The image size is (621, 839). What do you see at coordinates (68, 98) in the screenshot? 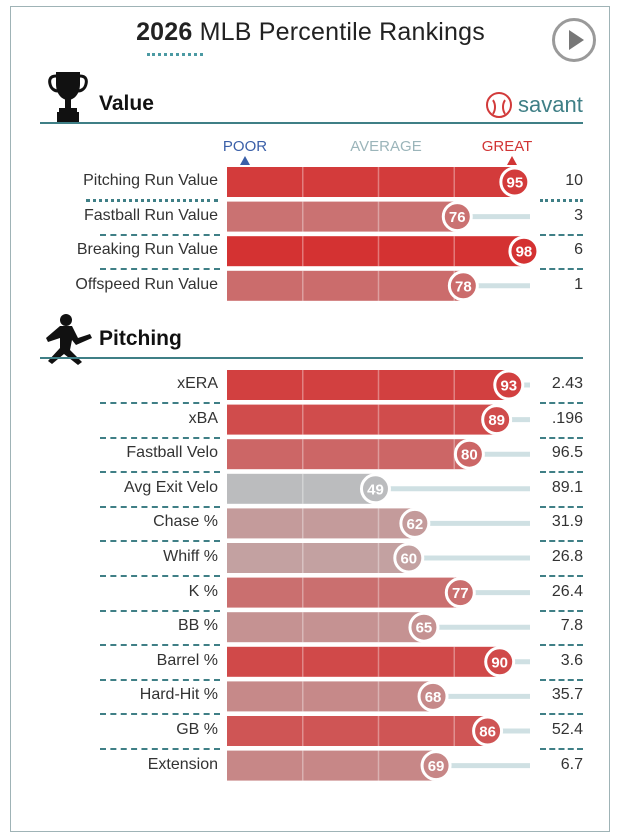
I see `trophy-icon` at bounding box center [68, 98].